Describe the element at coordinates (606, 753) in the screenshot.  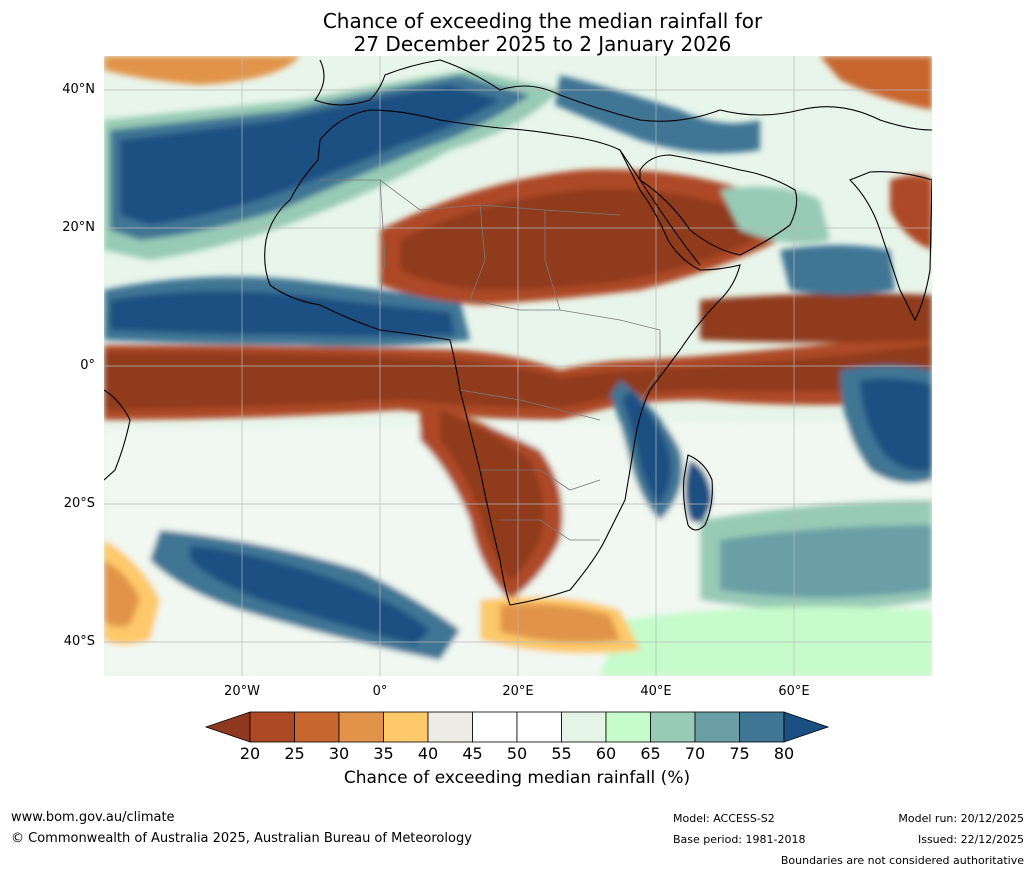
I see `colorbar-tick-label: 60` at that location.